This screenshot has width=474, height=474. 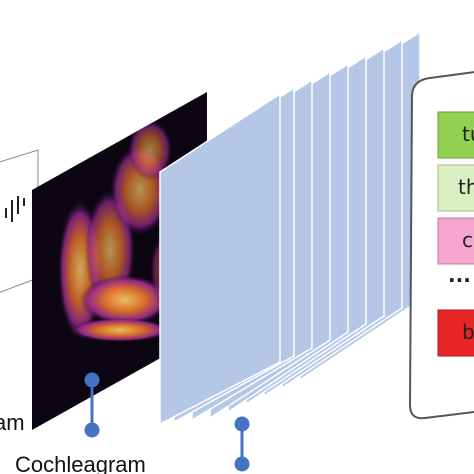 I want to click on output-label: b, so click(x=468, y=332).